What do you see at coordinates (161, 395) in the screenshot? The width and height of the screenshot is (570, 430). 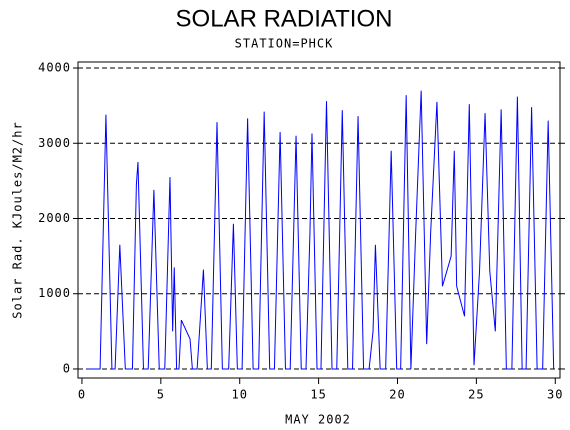 I see `x-tick-label: 5` at bounding box center [161, 395].